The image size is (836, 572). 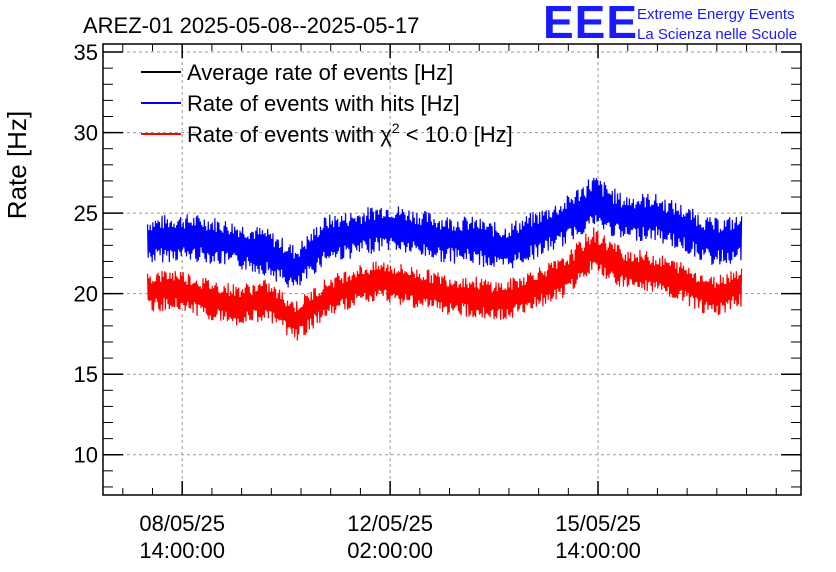 I want to click on y-tick-label: 35, so click(x=86, y=52).